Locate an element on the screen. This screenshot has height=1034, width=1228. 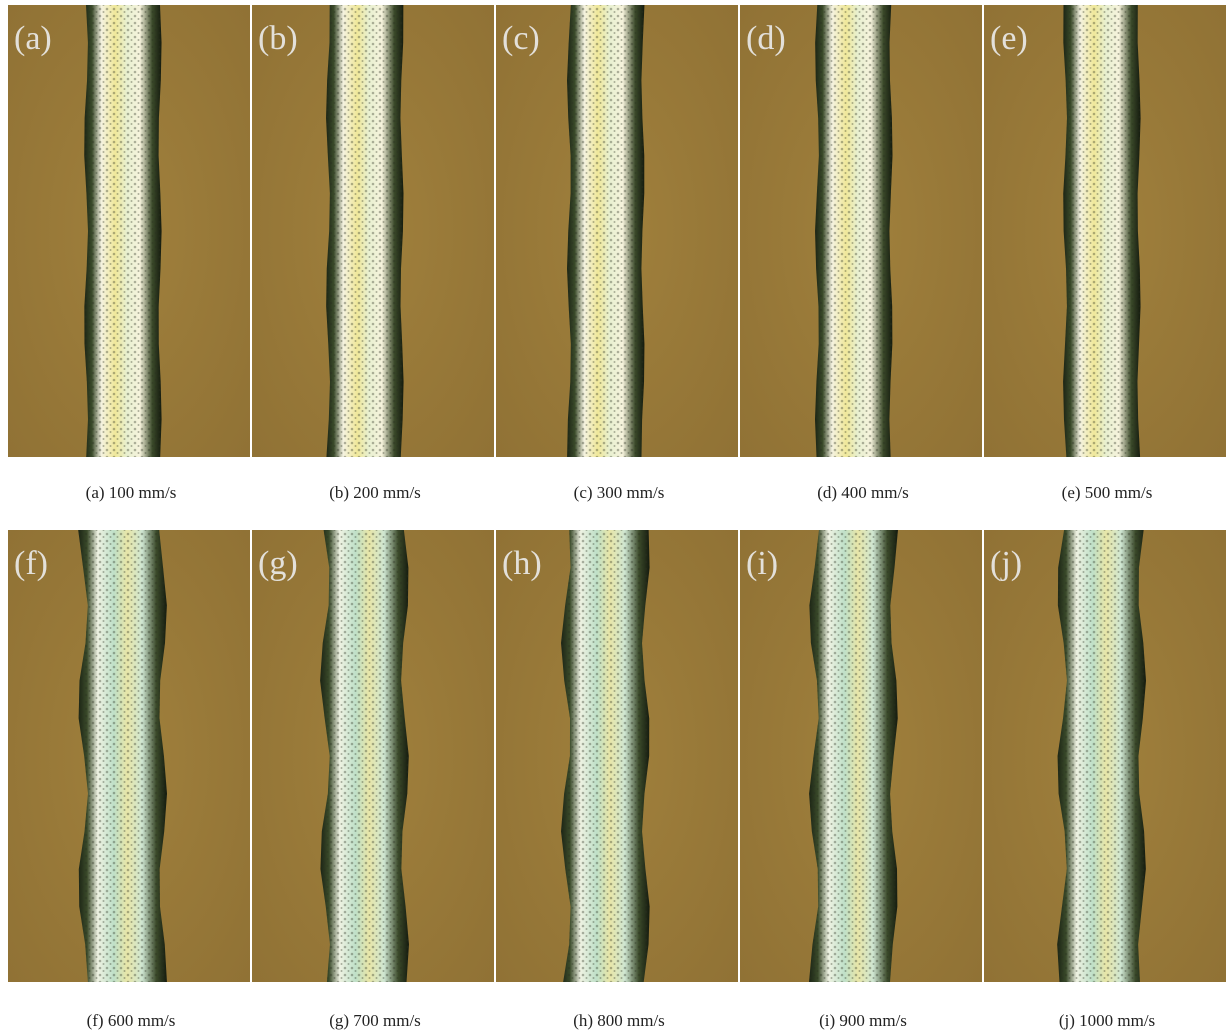
micrograph-panel: (c) is located at coordinates (617, 231).